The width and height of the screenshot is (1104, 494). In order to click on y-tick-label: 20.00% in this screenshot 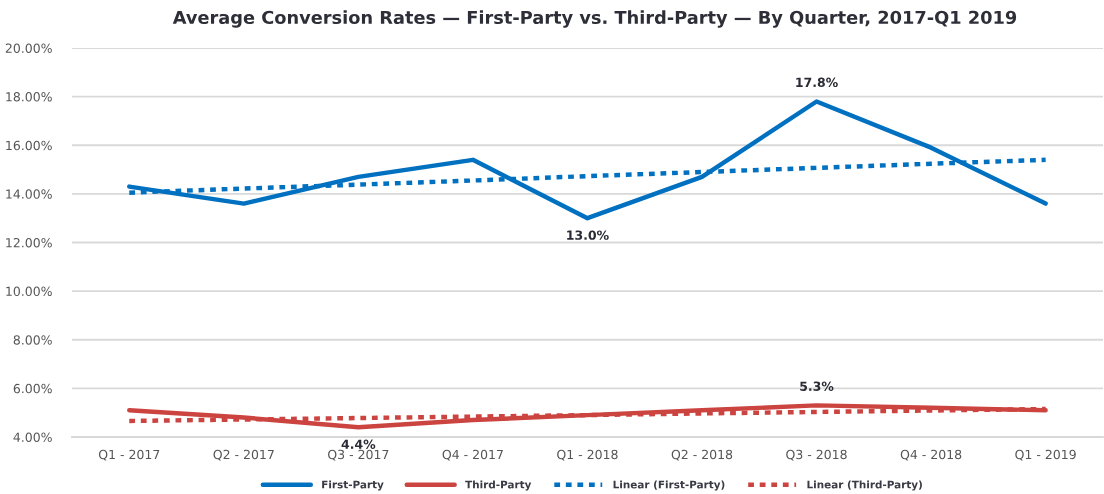, I will do `click(28, 48)`.